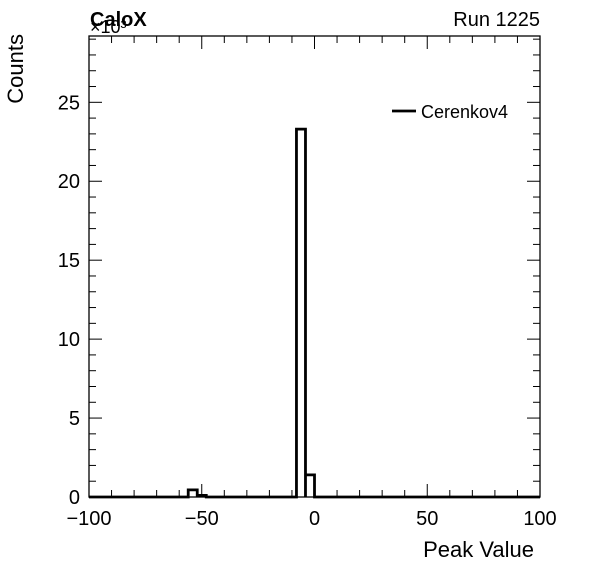 The image size is (596, 572). I want to click on y-tick-label: 20, so click(69, 182).